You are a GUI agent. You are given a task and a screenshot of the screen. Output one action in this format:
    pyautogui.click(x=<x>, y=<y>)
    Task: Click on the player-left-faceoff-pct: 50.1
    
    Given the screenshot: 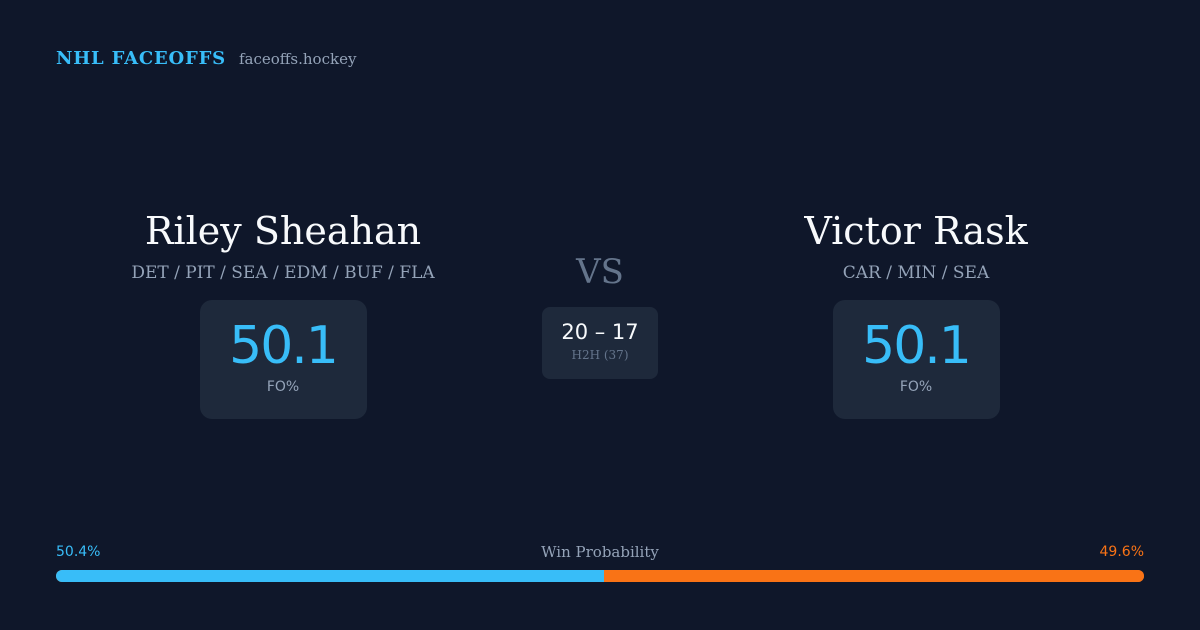 What is the action you would take?
    pyautogui.click(x=284, y=346)
    